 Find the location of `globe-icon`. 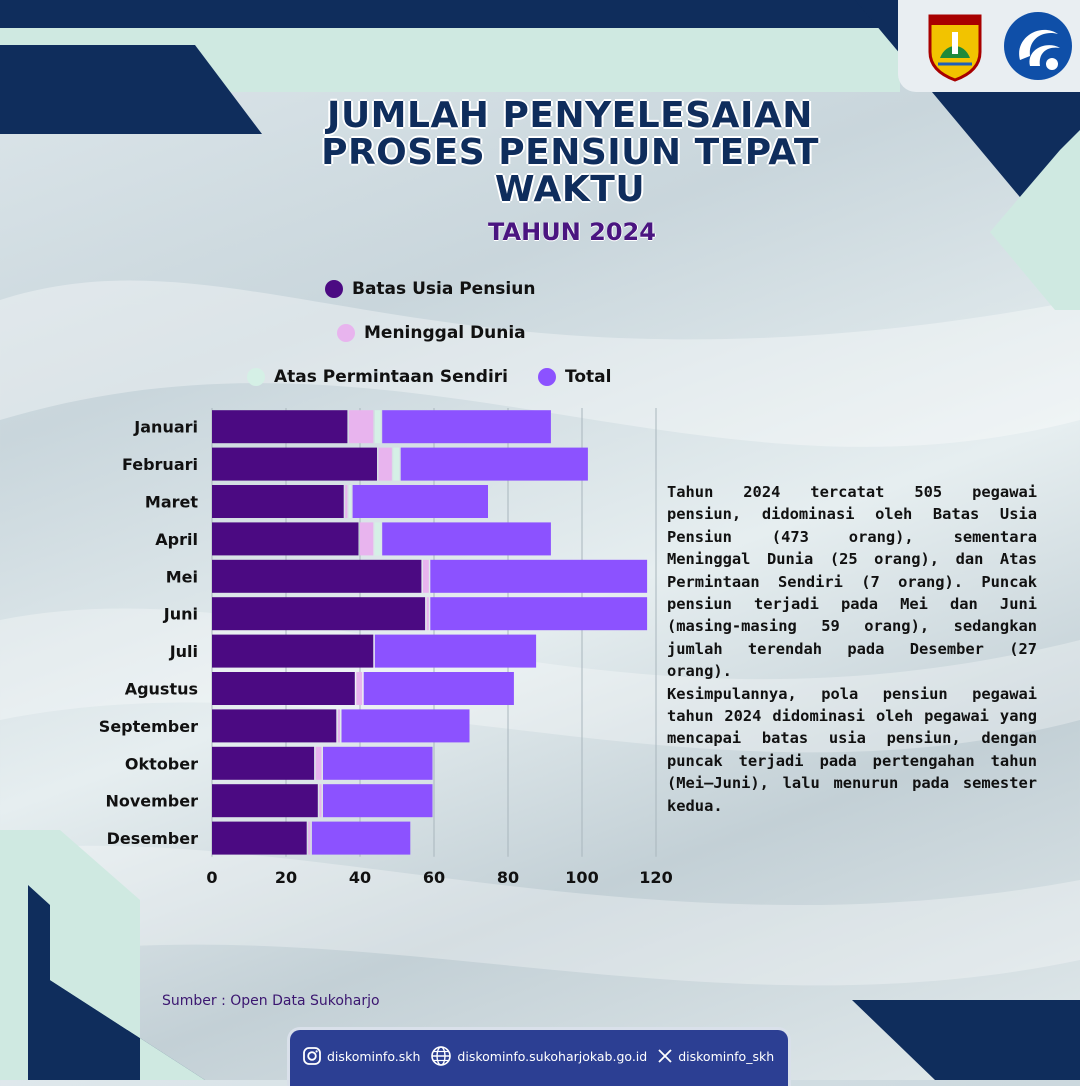

globe-icon is located at coordinates (441, 1056).